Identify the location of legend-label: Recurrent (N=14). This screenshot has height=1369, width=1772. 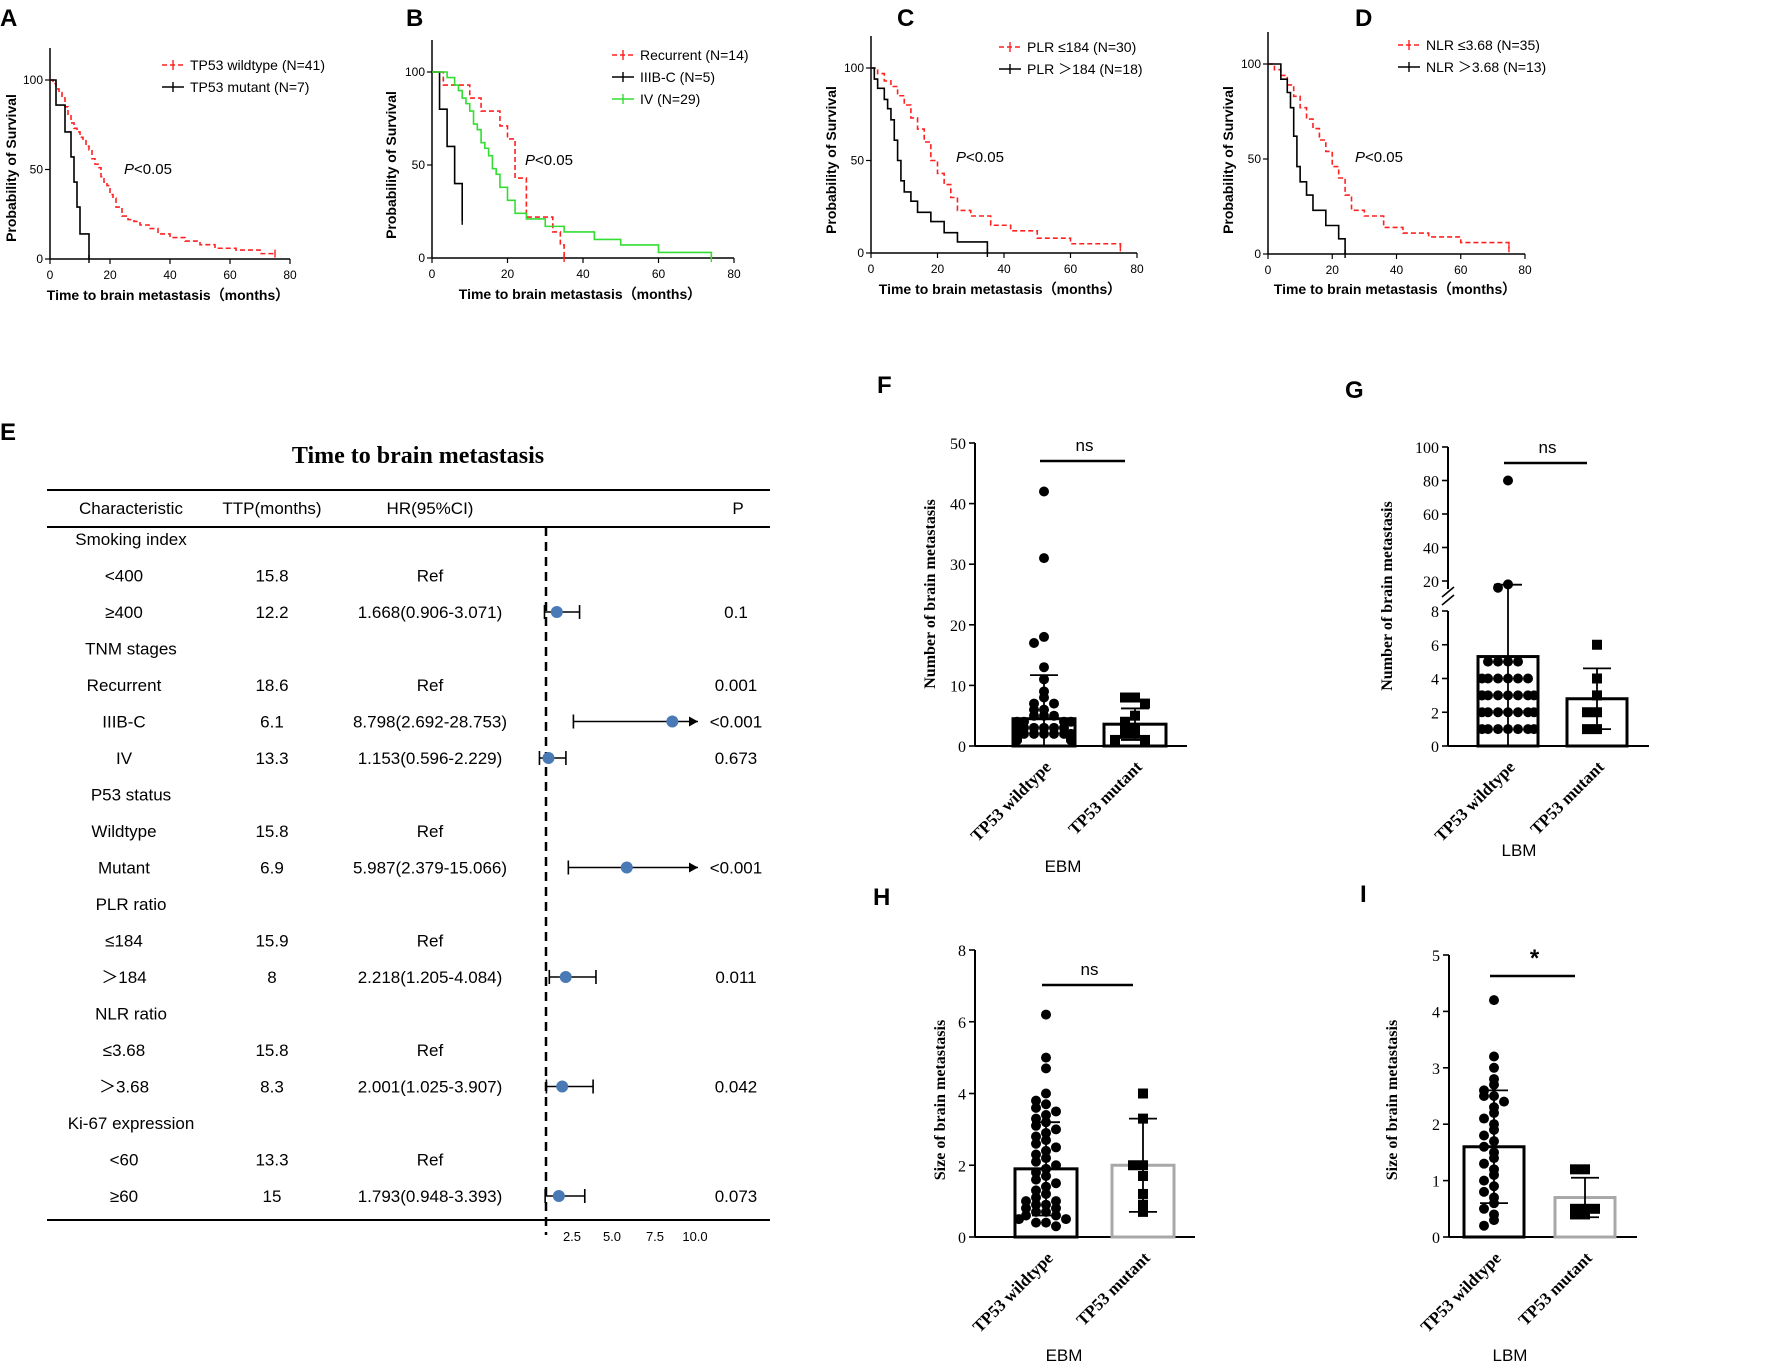
(694, 55).